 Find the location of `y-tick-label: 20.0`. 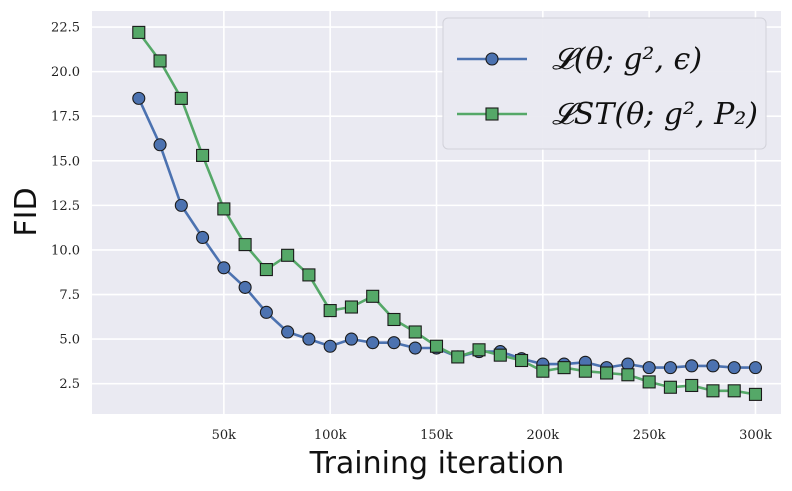

y-tick-label: 20.0 is located at coordinates (65, 72).